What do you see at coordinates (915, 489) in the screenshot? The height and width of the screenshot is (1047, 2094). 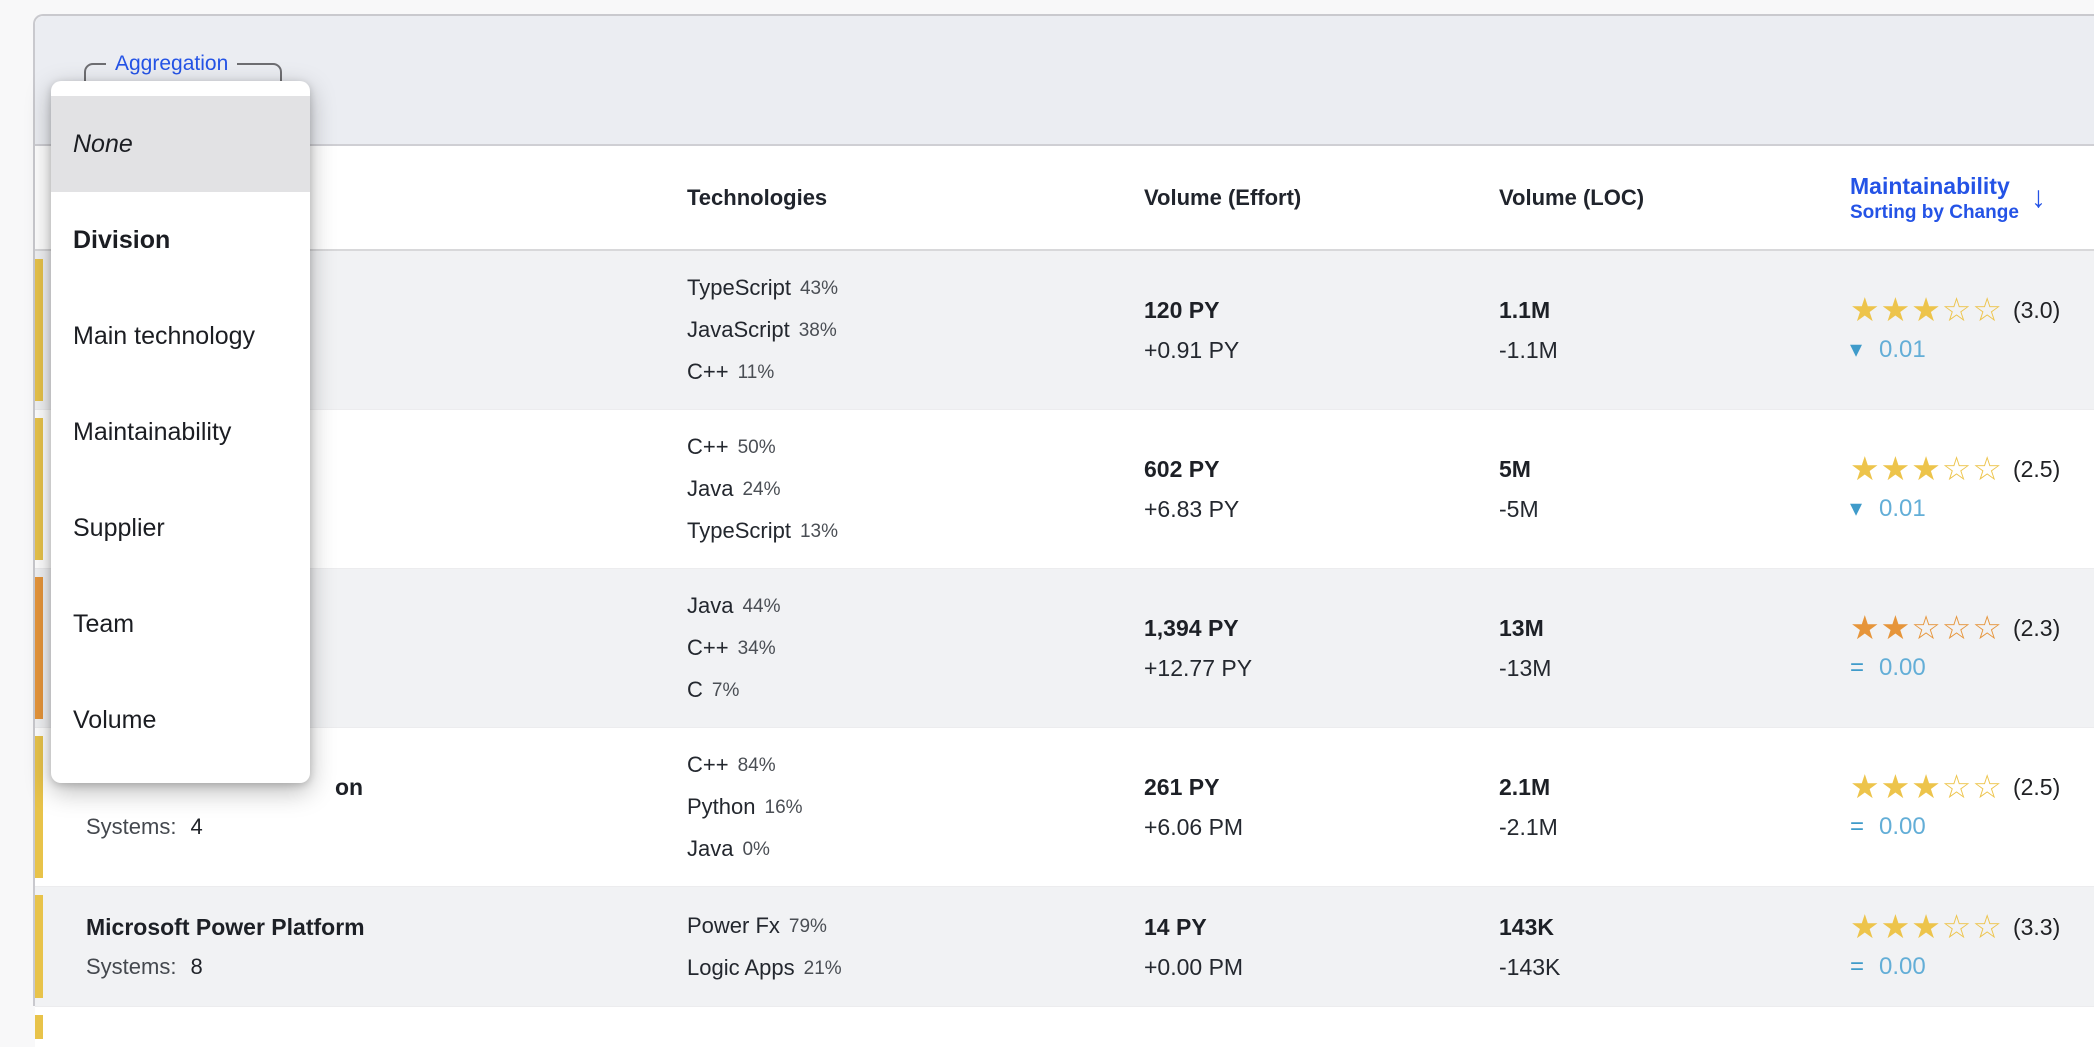 I see `technology-line: Java 24%` at bounding box center [915, 489].